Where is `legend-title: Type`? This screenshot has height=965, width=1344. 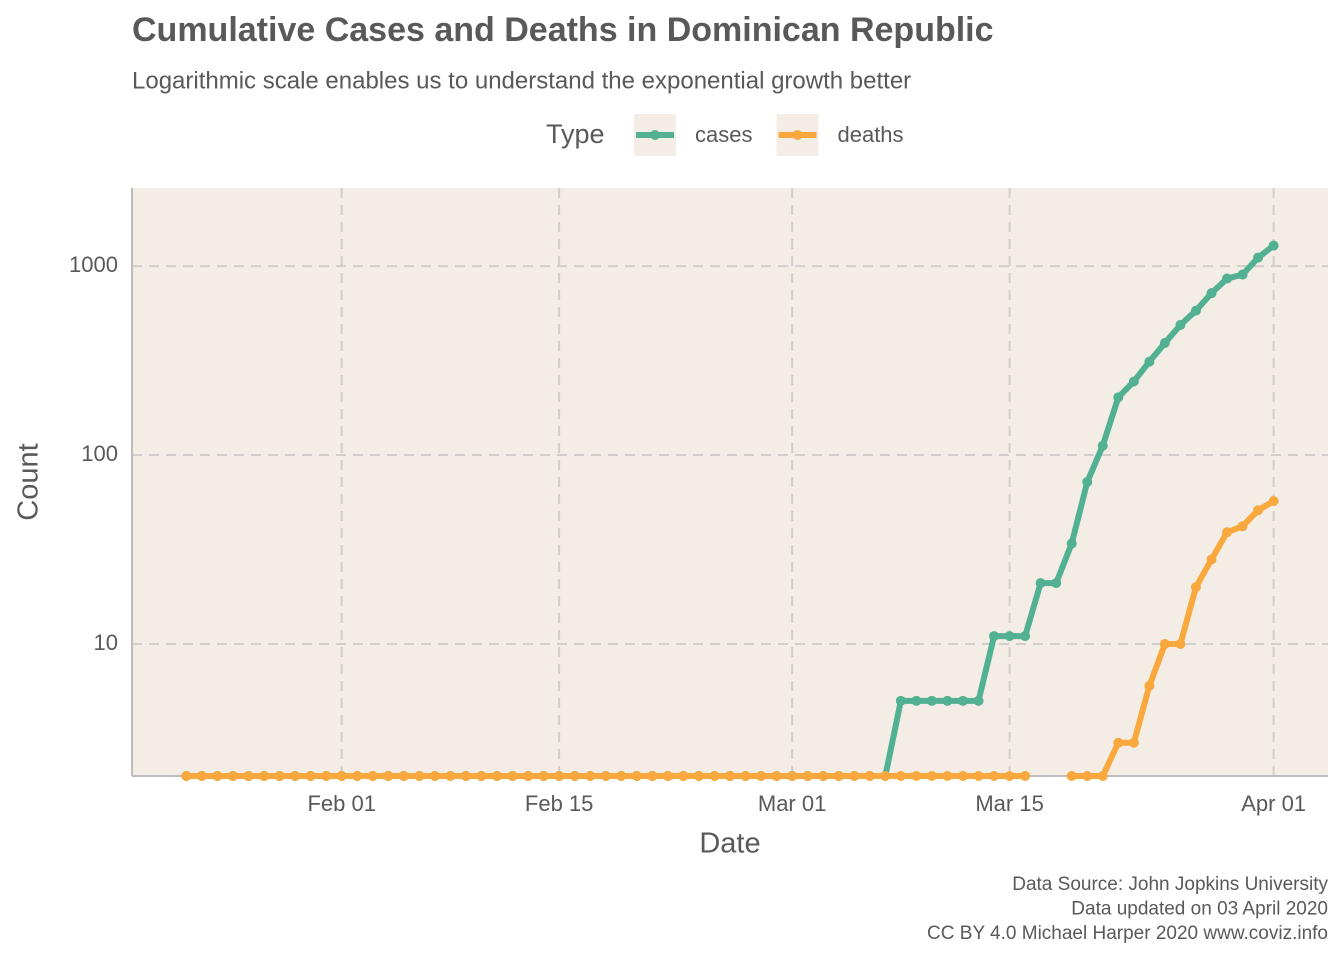 legend-title: Type is located at coordinates (575, 134).